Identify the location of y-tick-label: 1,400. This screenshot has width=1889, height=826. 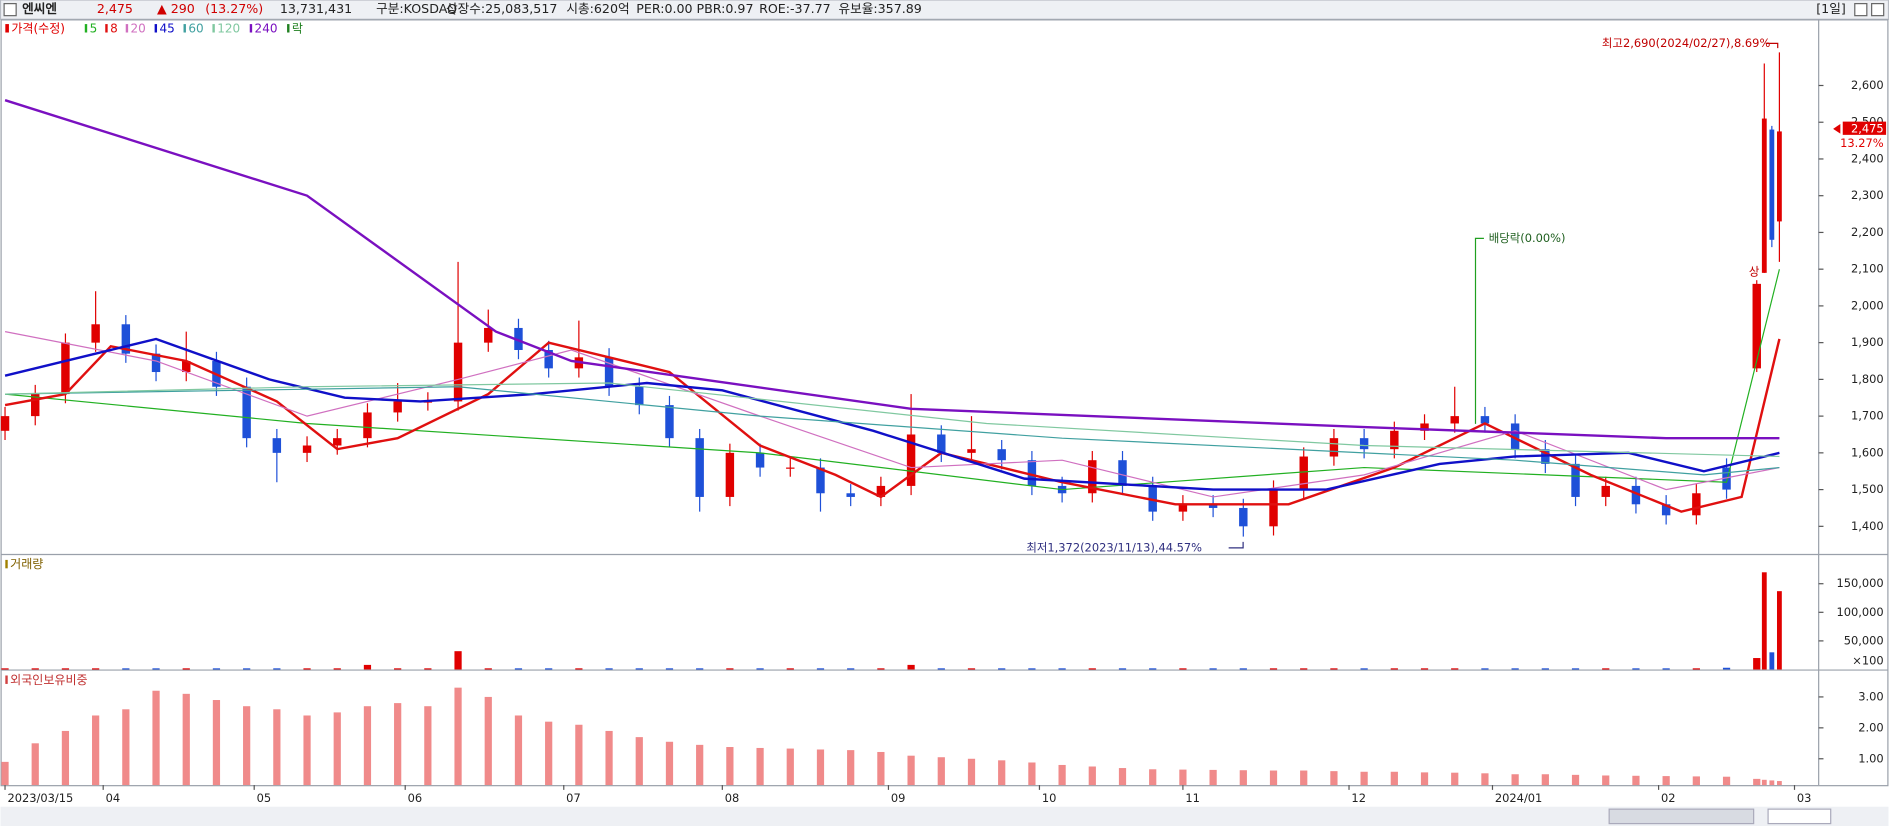
(1867, 526).